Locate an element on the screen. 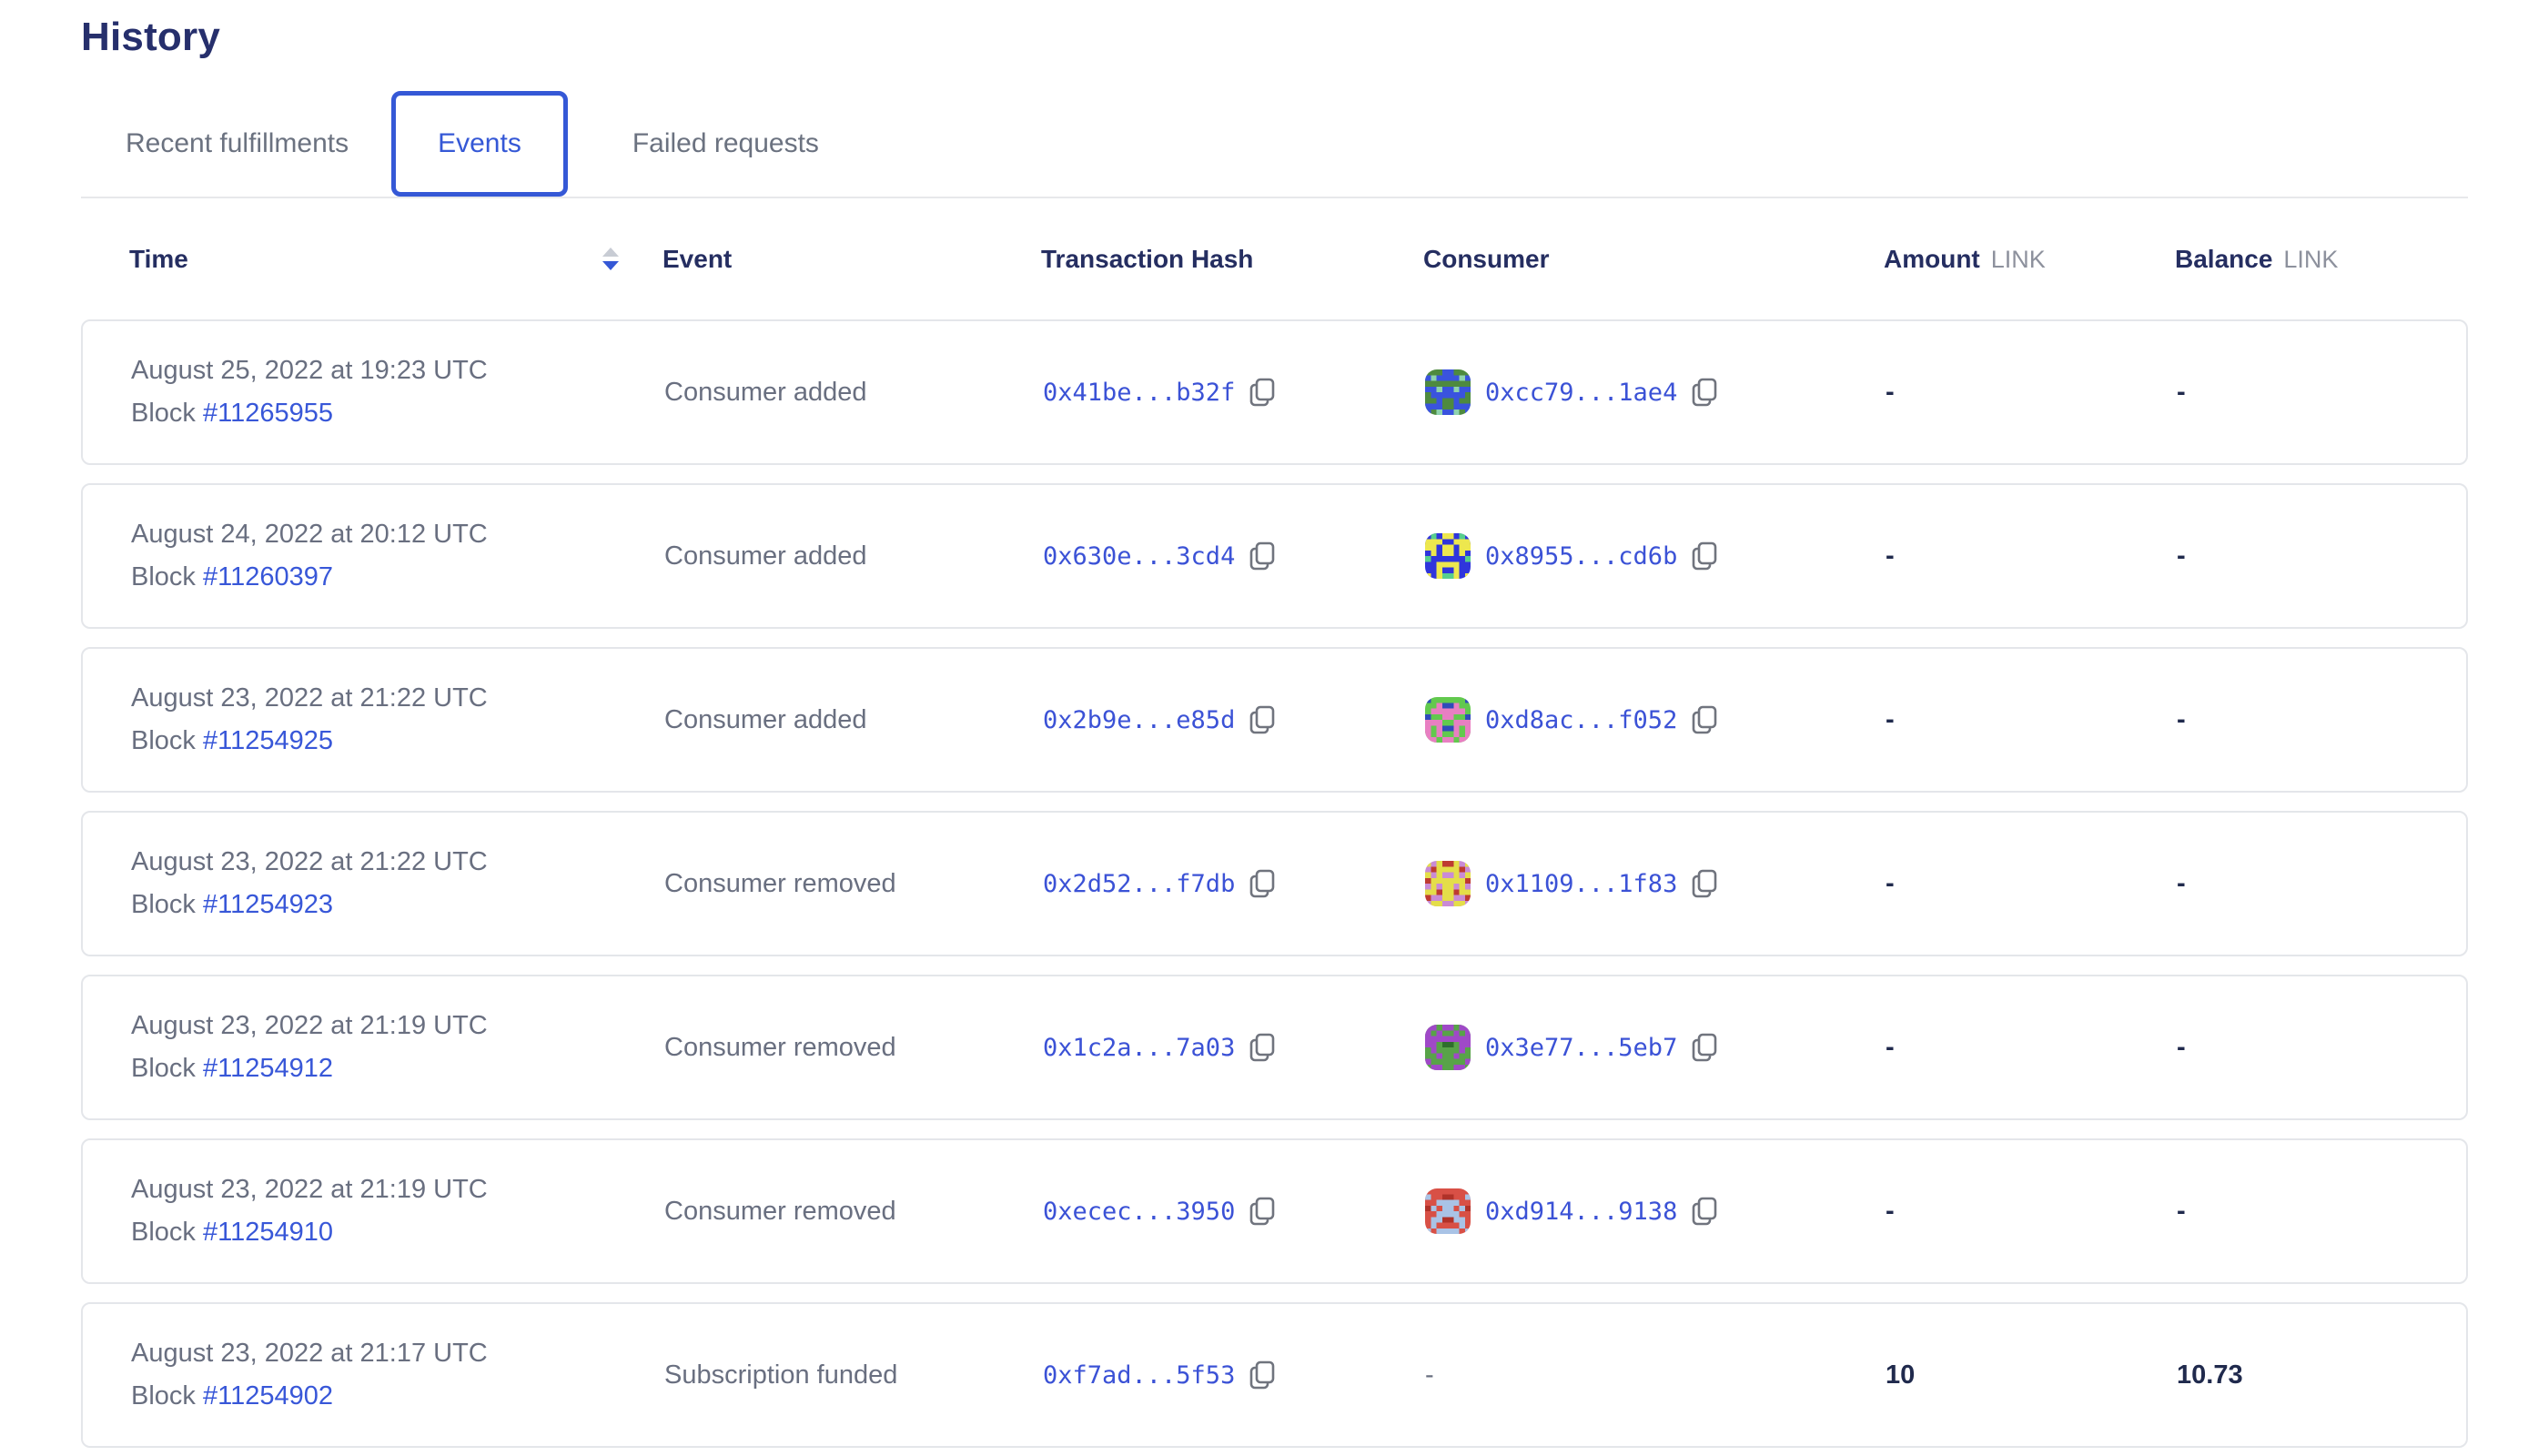 The image size is (2528, 1456). block-number-link: #11254912 is located at coordinates (267, 1069).